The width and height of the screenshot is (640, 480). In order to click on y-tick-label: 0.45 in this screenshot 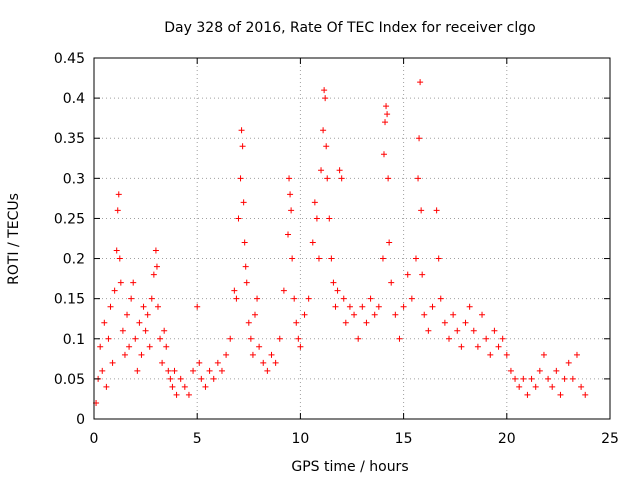, I will do `click(69, 59)`.